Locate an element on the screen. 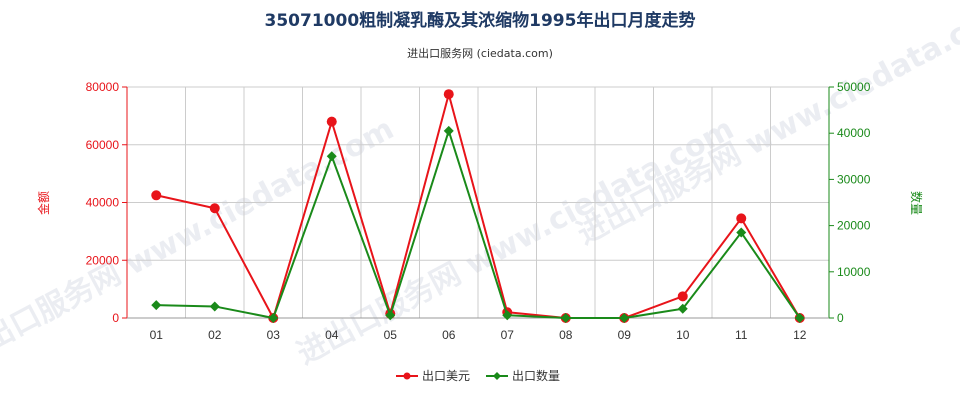 The image size is (960, 400). x-tick-label: 02 is located at coordinates (215, 335).